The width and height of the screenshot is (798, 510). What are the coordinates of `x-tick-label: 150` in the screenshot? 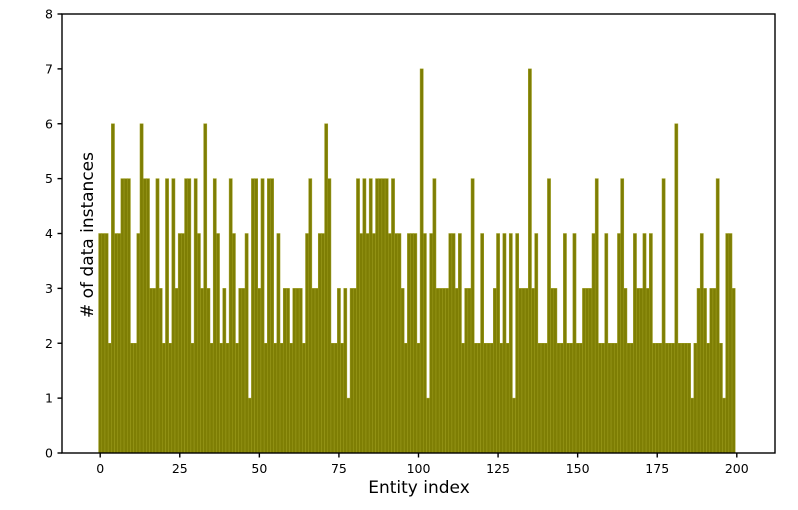 It's located at (578, 468).